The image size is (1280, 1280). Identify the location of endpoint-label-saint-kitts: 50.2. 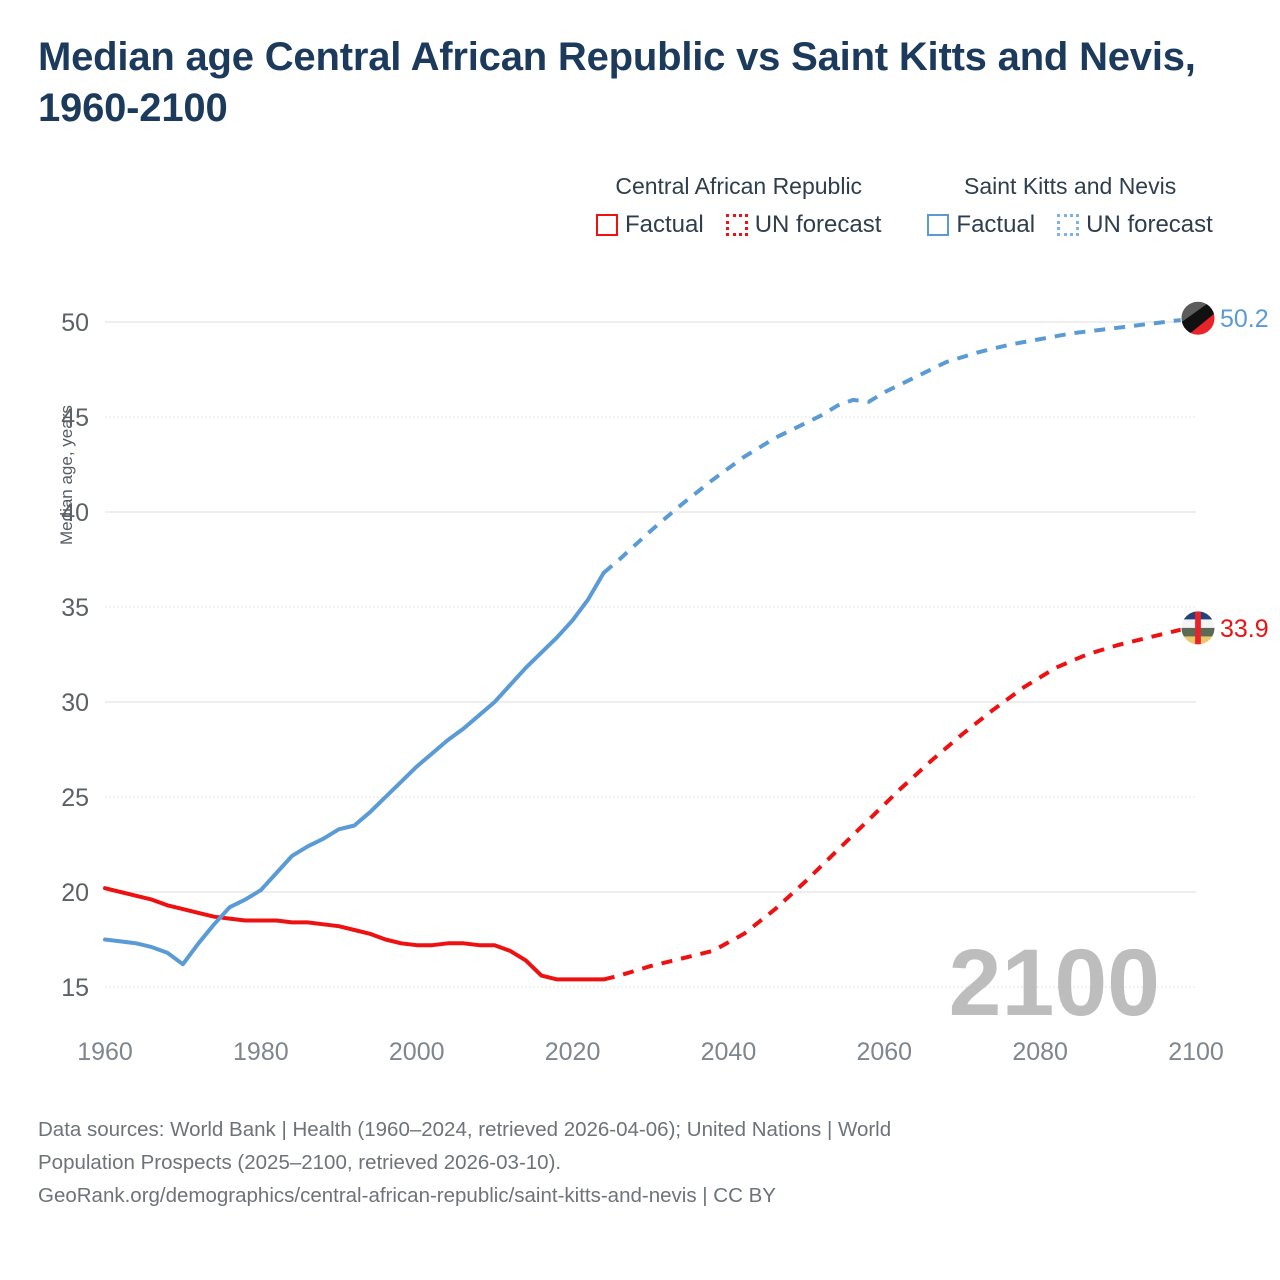
(1244, 319).